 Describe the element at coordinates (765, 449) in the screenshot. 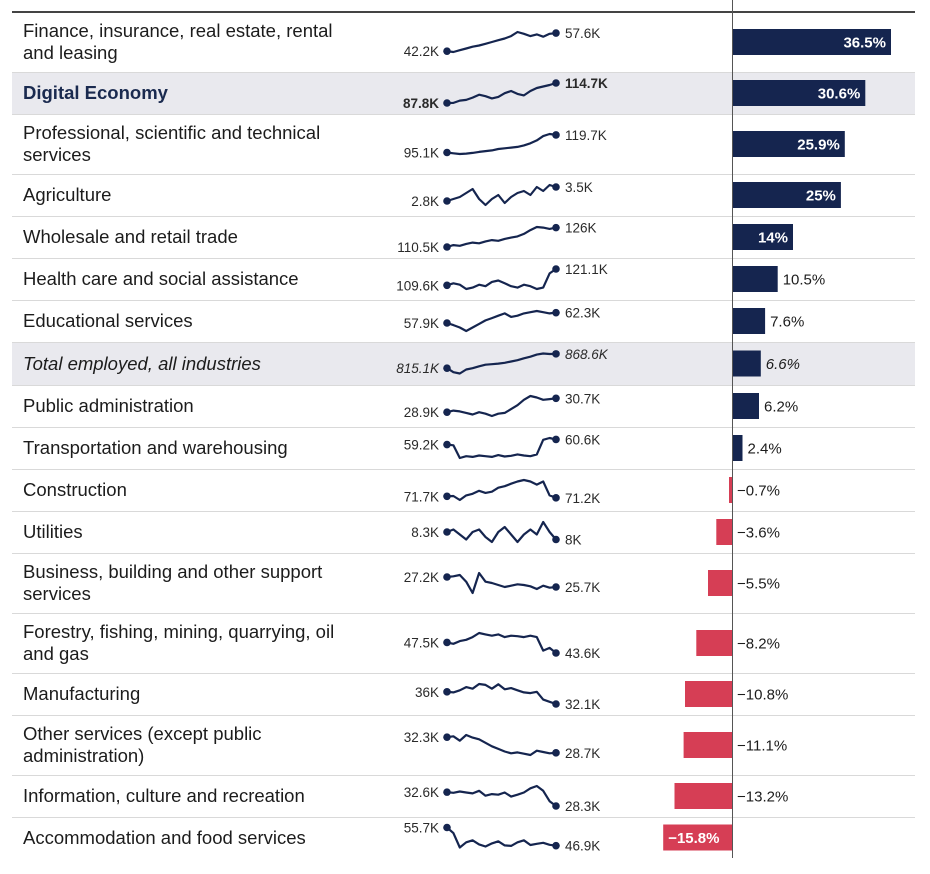

I see `percent-change-label: 2.4%` at that location.